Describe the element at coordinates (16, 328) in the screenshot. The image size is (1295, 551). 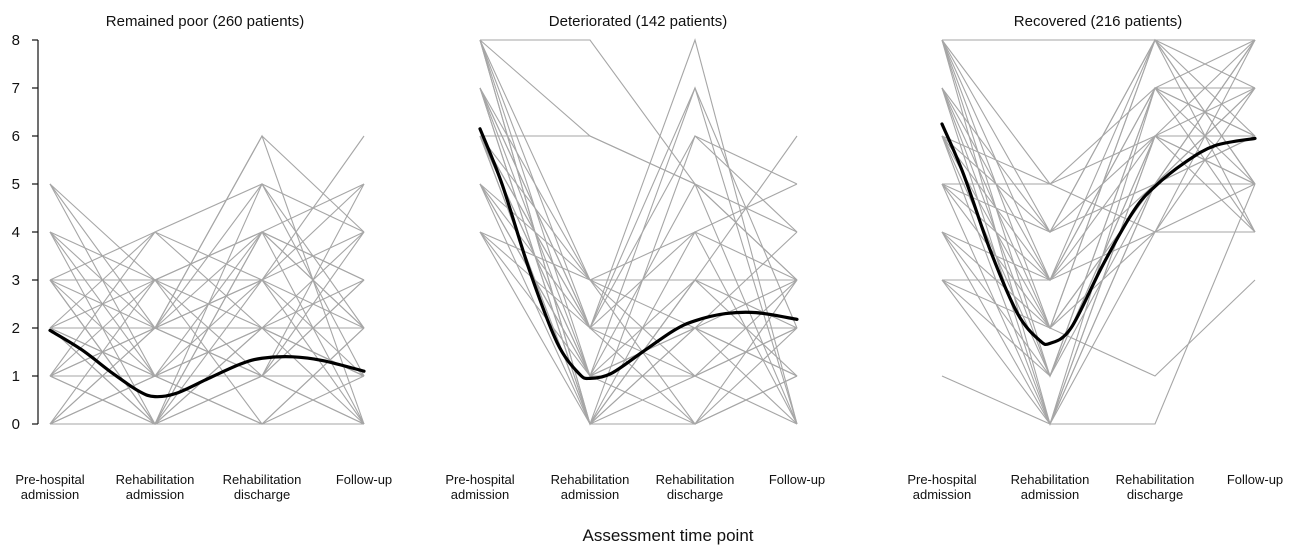
I see `y-tick-label-2: 2` at that location.